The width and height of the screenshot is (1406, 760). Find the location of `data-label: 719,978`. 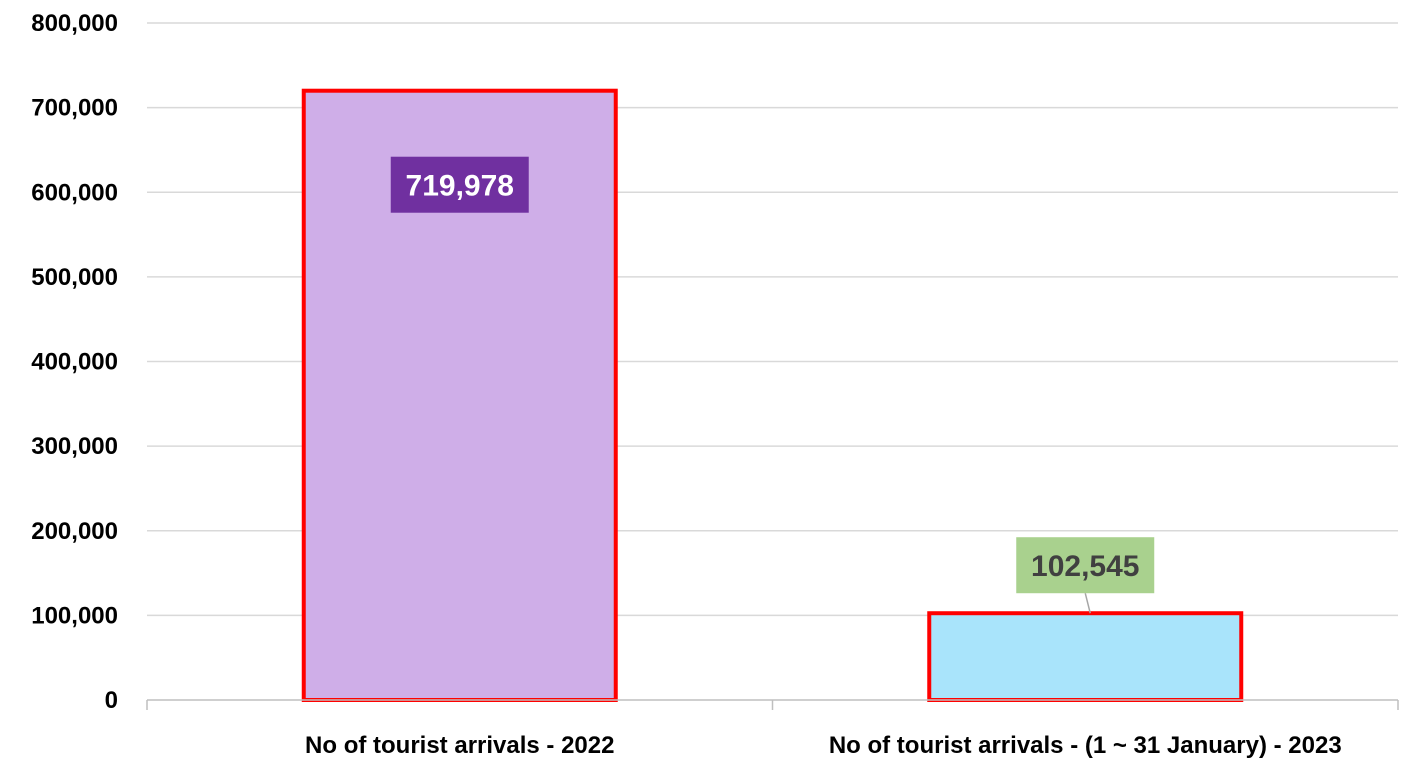

data-label: 719,978 is located at coordinates (460, 186).